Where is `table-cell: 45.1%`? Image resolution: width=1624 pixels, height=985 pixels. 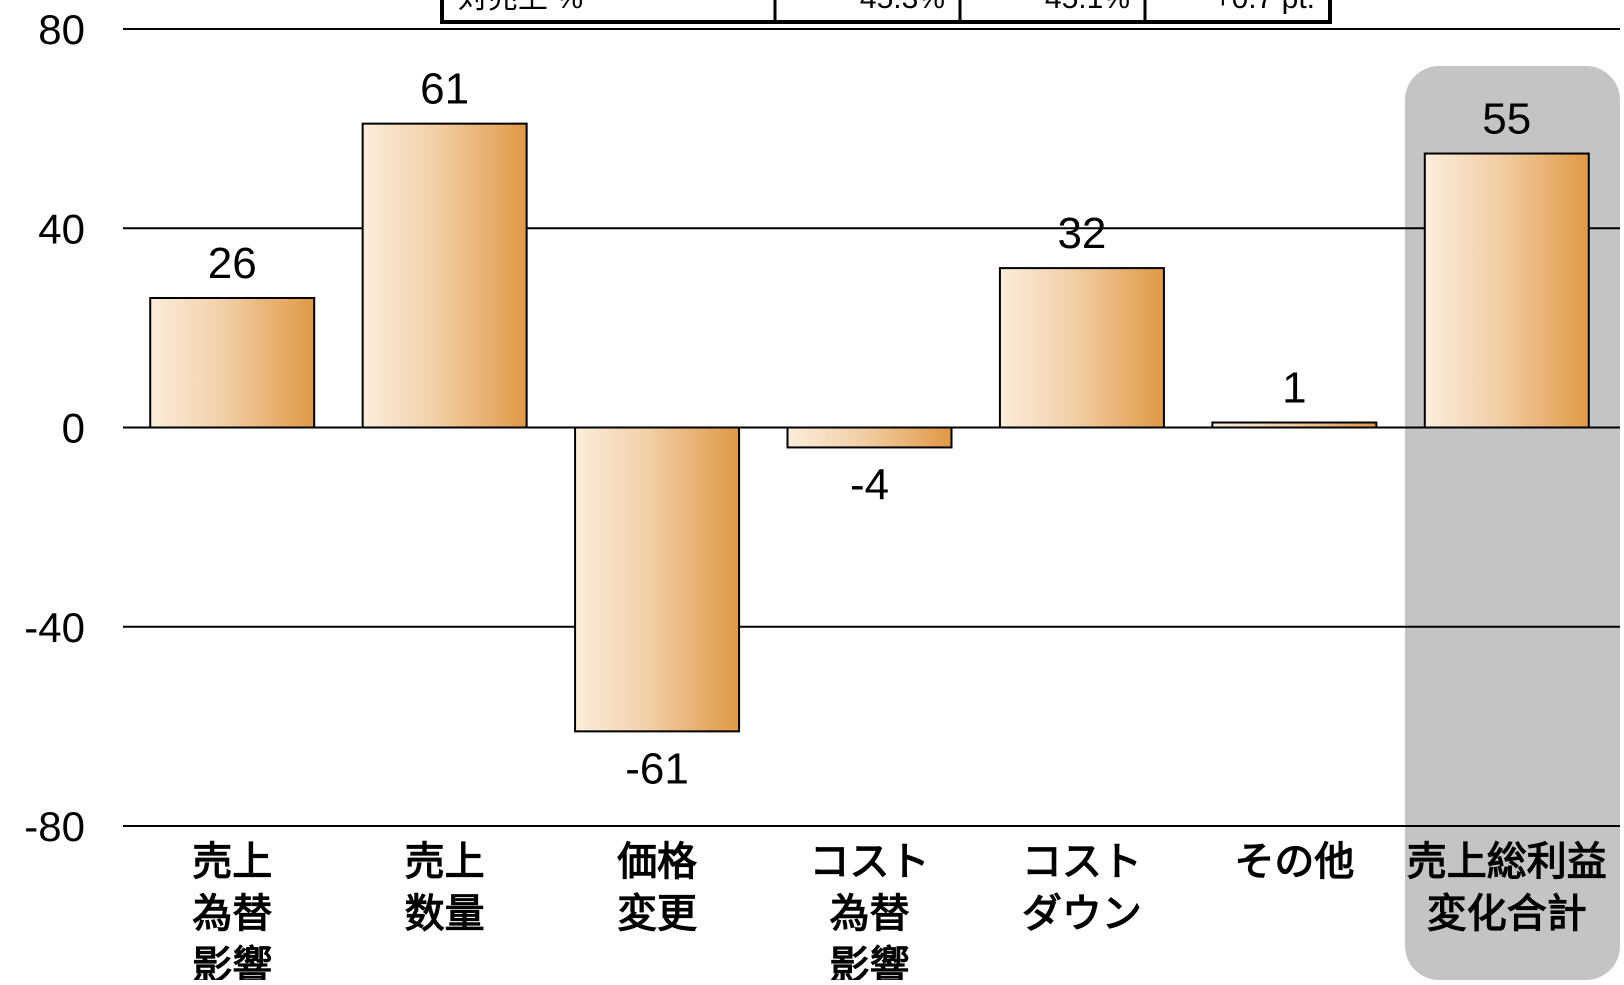
table-cell: 45.1% is located at coordinates (1087, 7).